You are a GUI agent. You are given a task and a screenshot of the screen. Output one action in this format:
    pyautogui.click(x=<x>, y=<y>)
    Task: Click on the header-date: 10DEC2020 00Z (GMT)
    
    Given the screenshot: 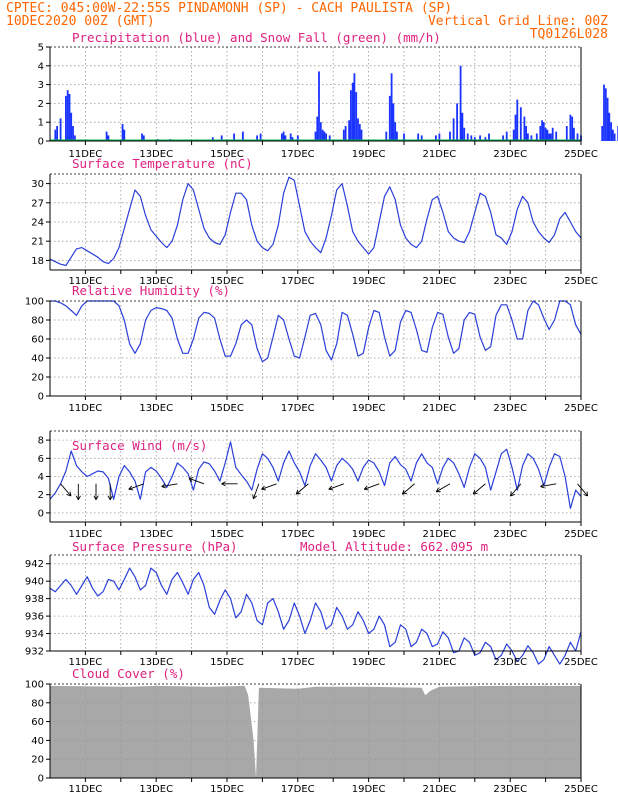 What is the action you would take?
    pyautogui.click(x=80, y=21)
    